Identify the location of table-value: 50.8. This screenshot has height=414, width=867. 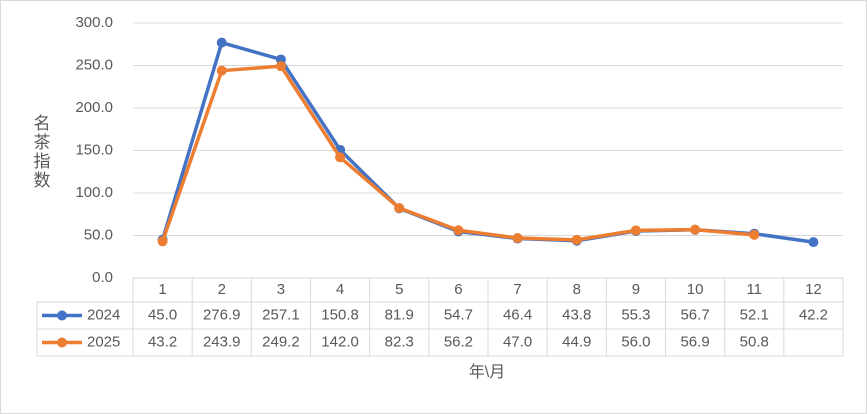
(754, 341).